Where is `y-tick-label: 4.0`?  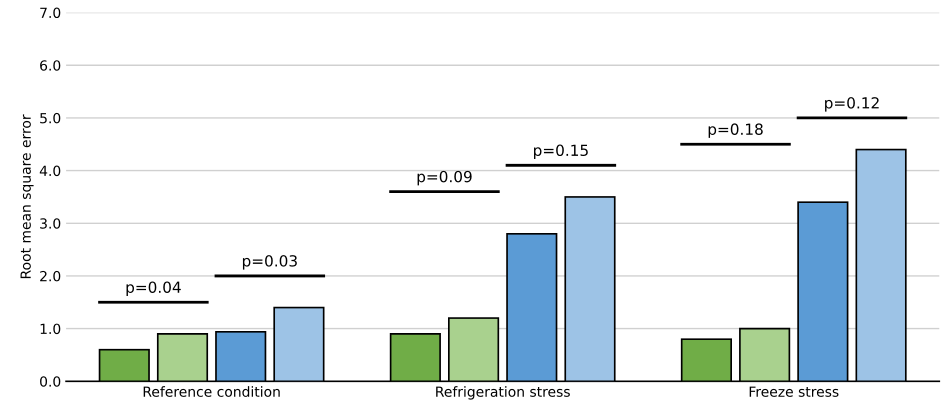
y-tick-label: 4.0 is located at coordinates (50, 171).